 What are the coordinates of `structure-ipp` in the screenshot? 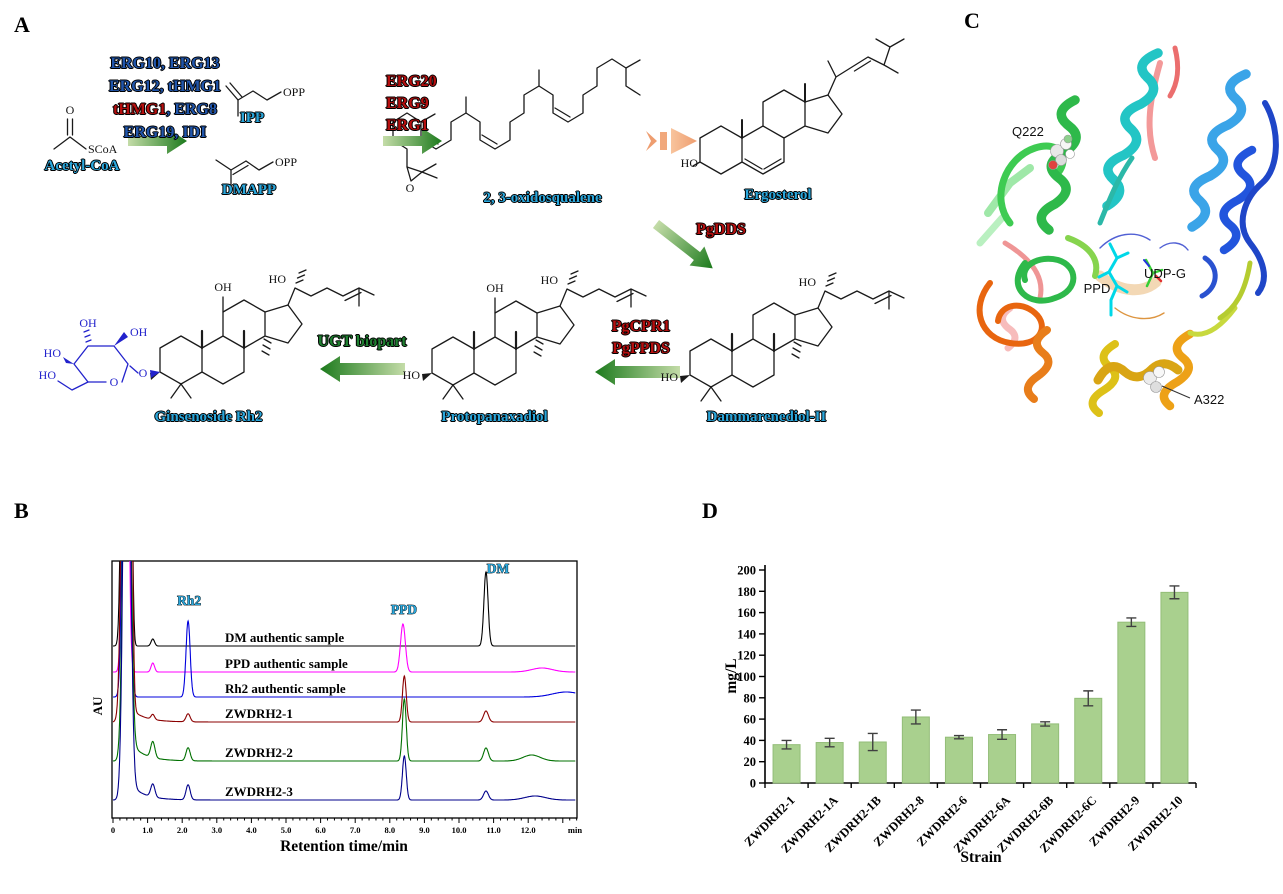 It's located at (253, 99).